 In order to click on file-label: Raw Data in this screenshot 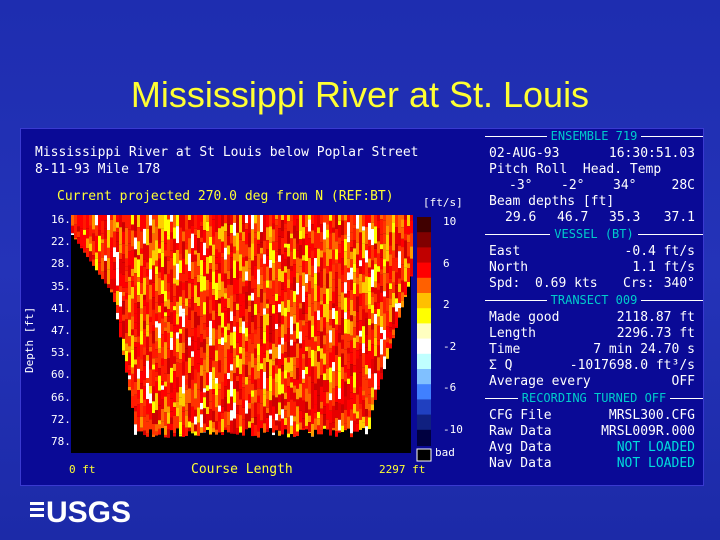, I will do `click(520, 431)`.